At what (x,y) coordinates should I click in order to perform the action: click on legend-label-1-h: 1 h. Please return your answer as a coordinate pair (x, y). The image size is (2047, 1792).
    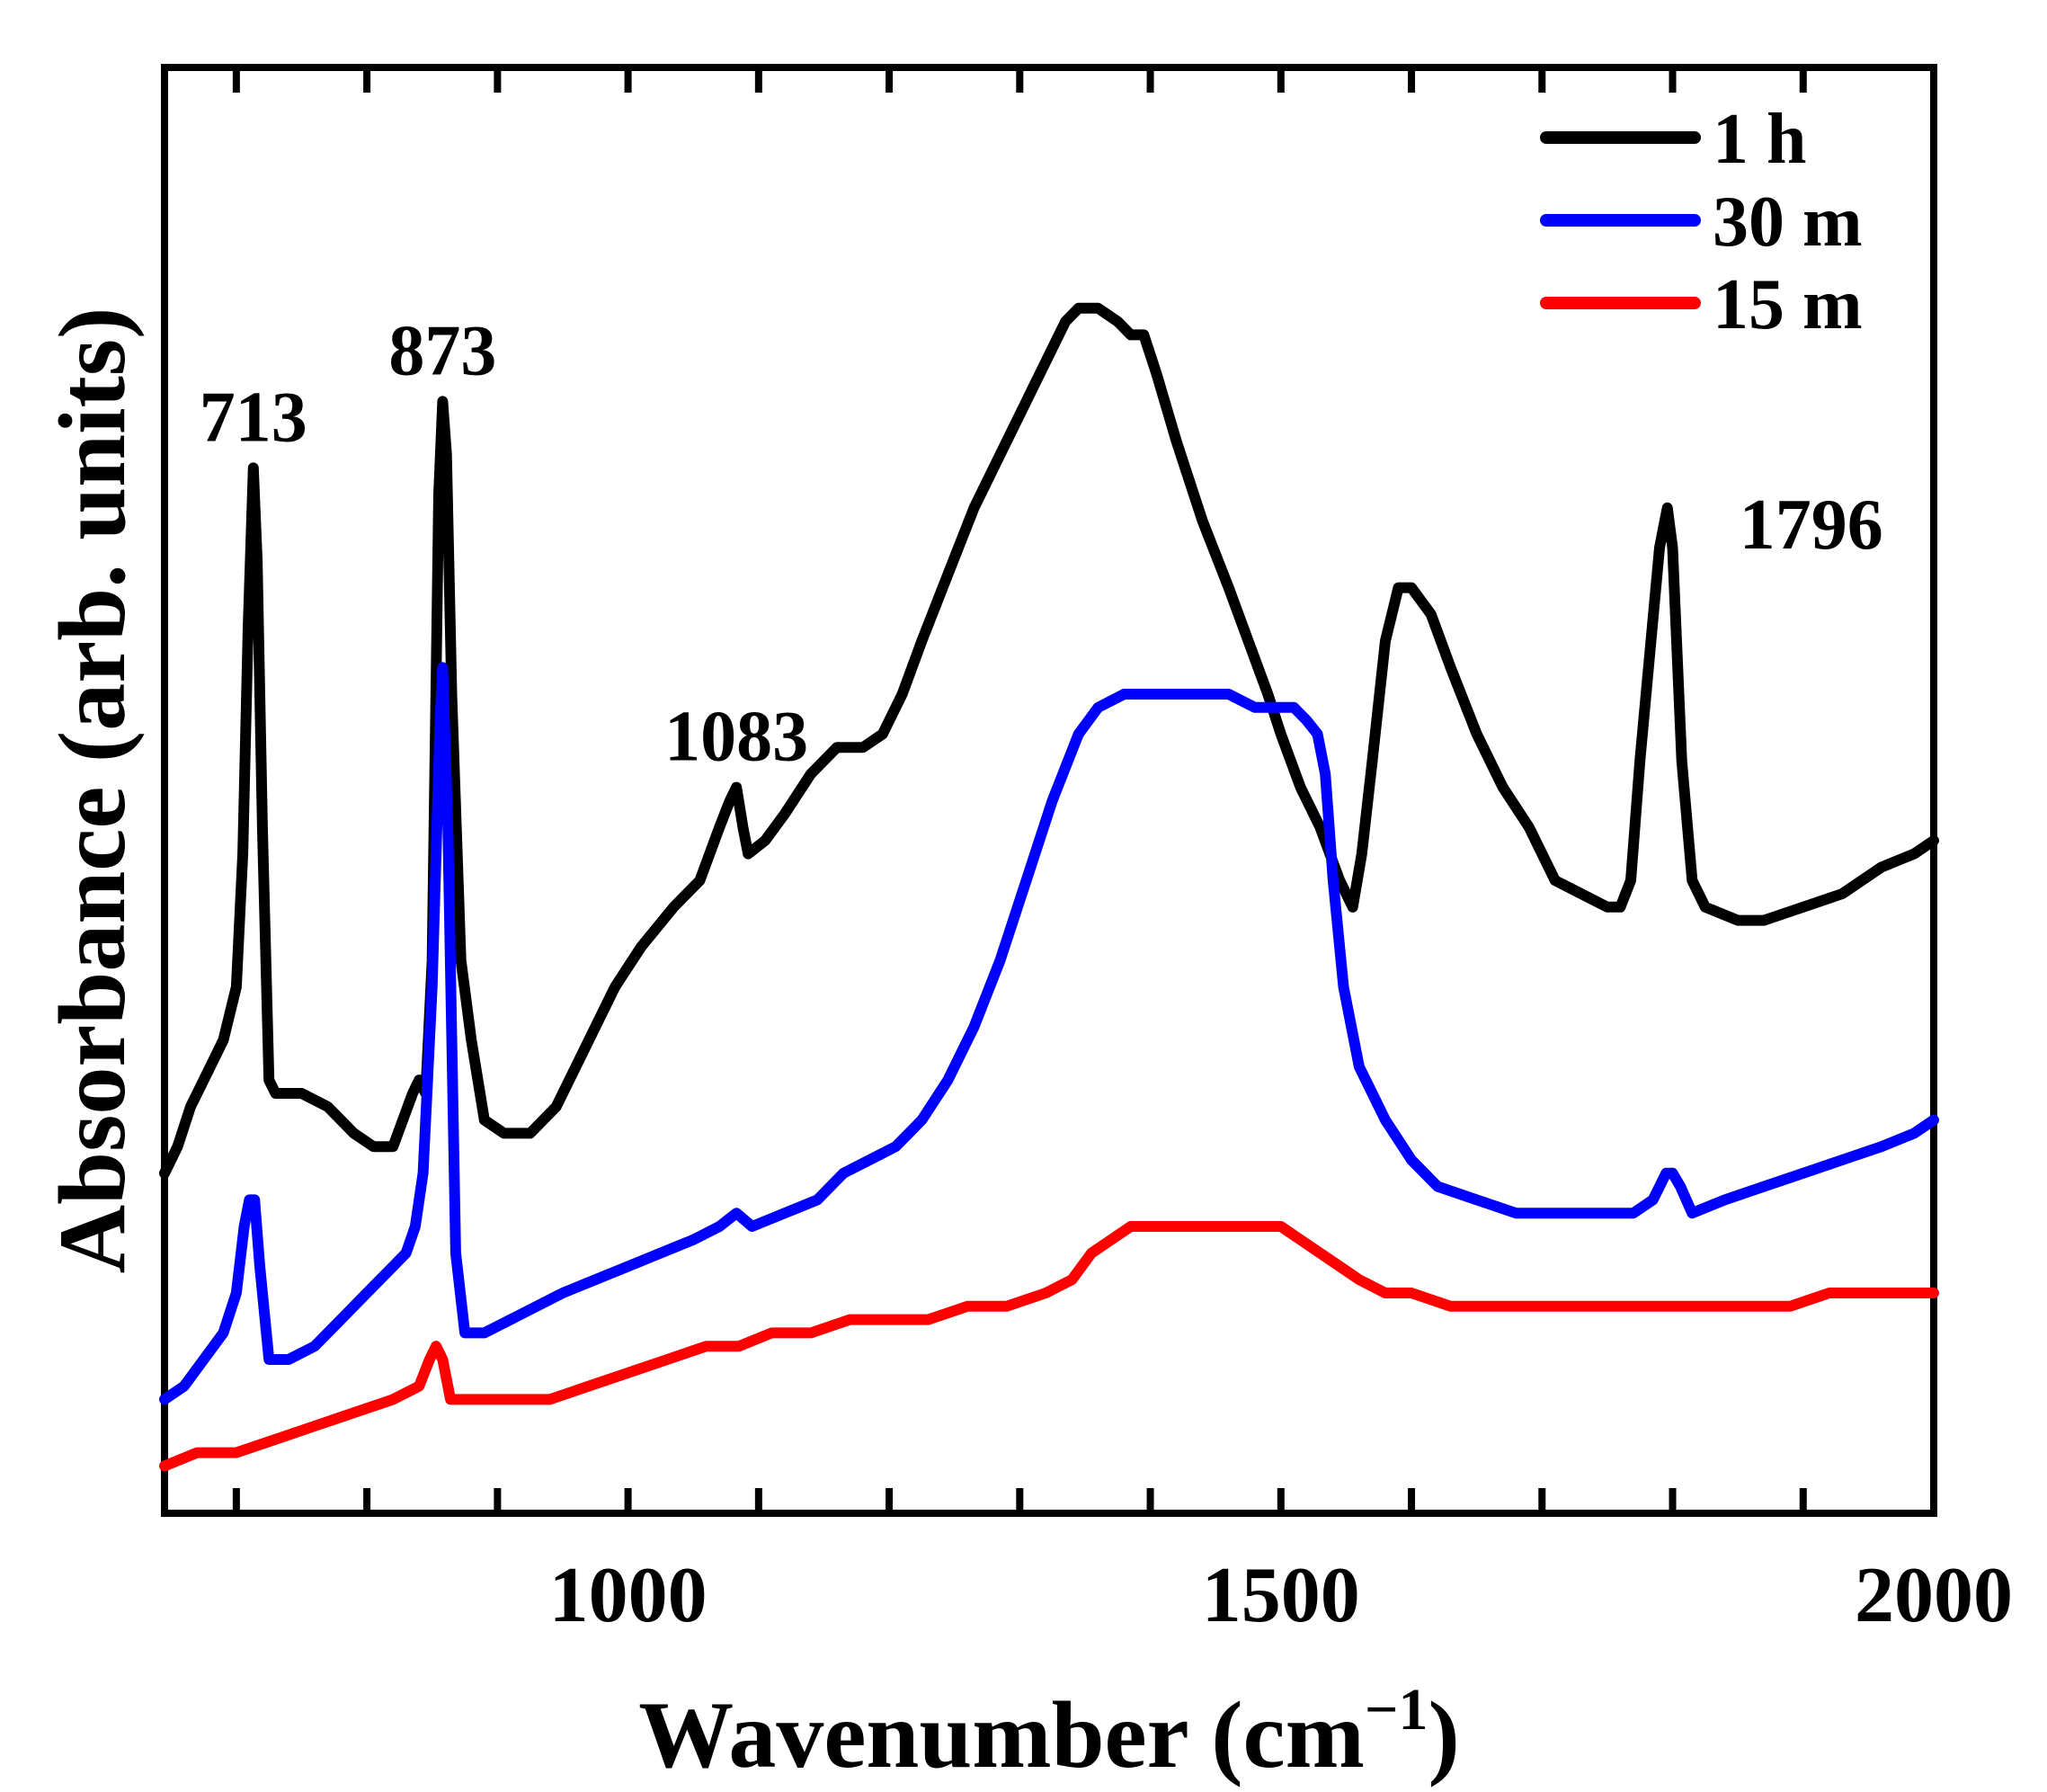
    Looking at the image, I should click on (1760, 139).